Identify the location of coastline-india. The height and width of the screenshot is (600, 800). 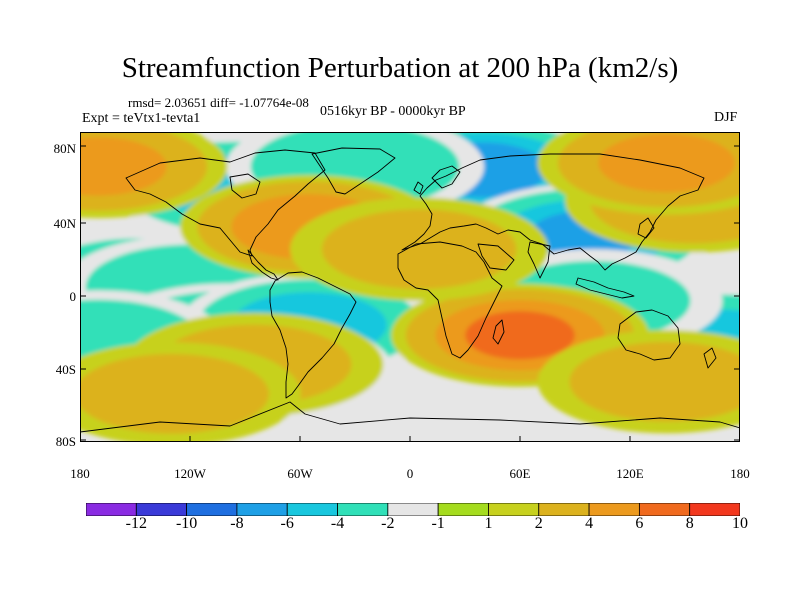
(539, 260).